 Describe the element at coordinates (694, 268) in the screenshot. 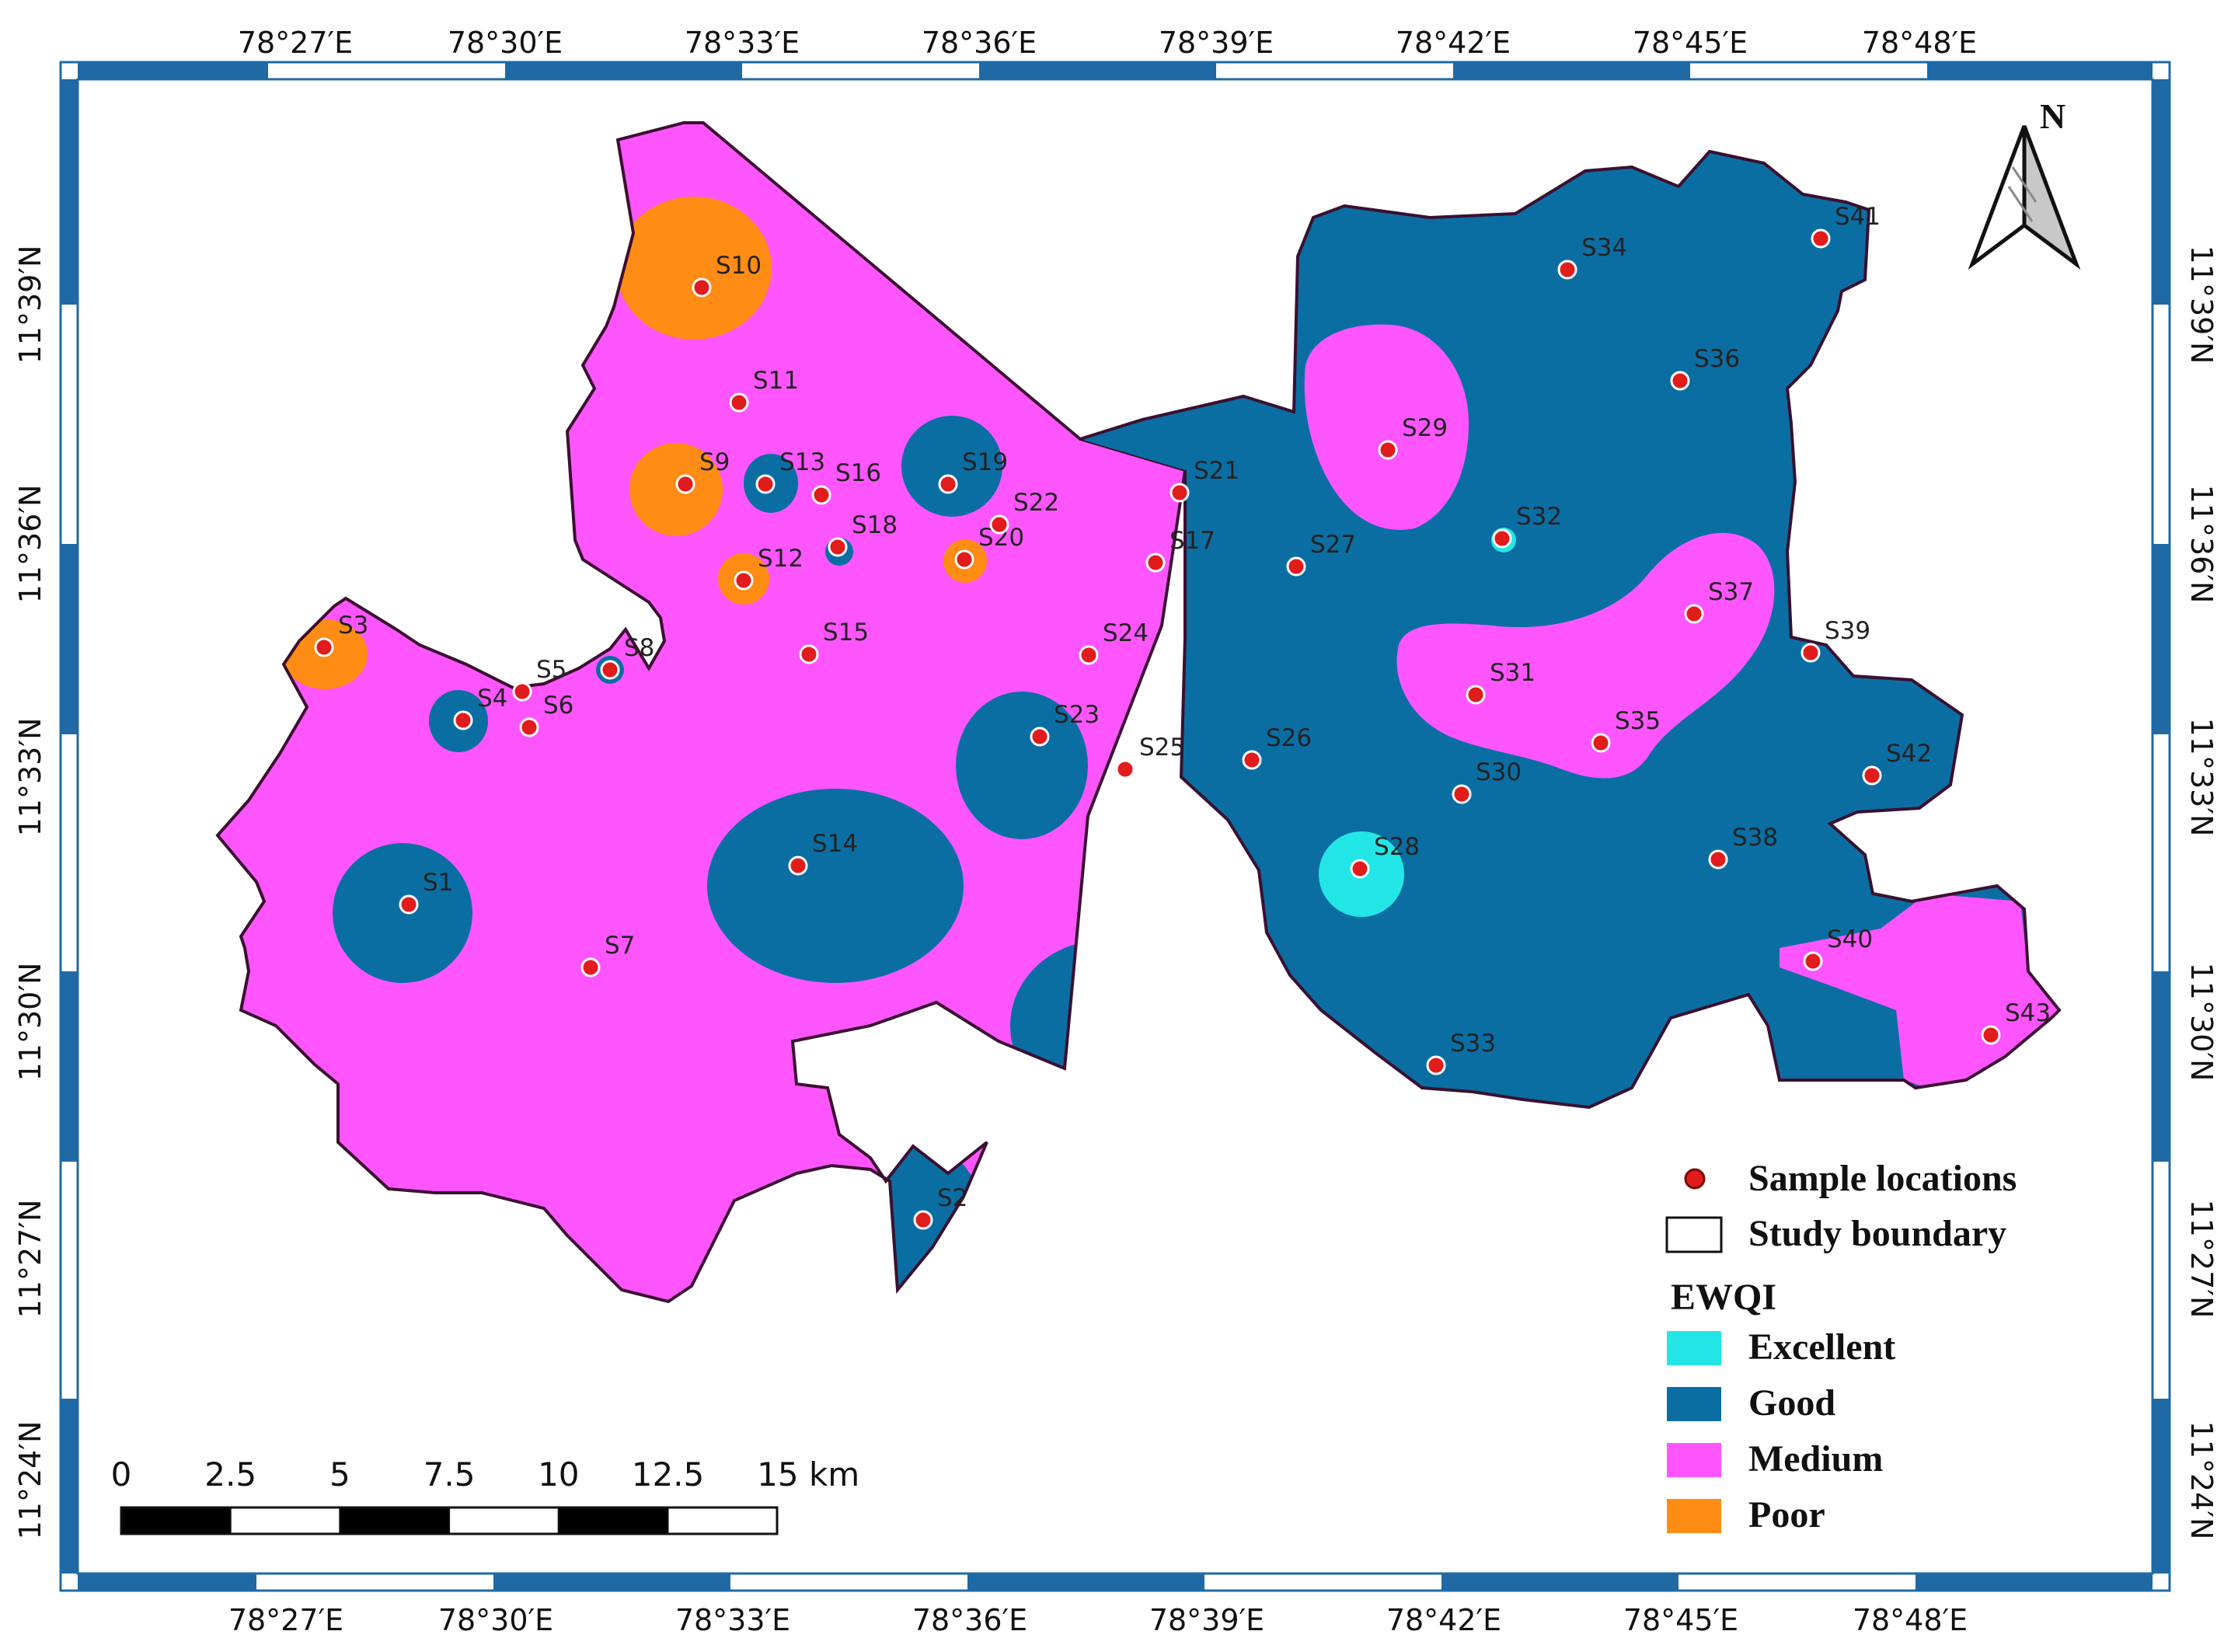

I see `poor-zone-s10` at that location.